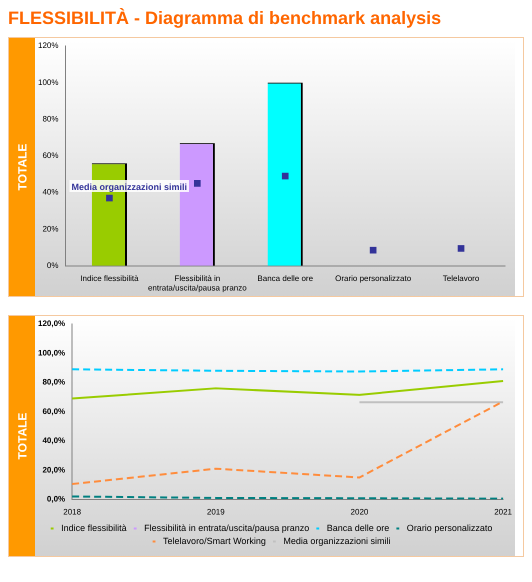 This screenshot has height=582, width=532. I want to click on y-tick-label: 80,0%, so click(54, 382).